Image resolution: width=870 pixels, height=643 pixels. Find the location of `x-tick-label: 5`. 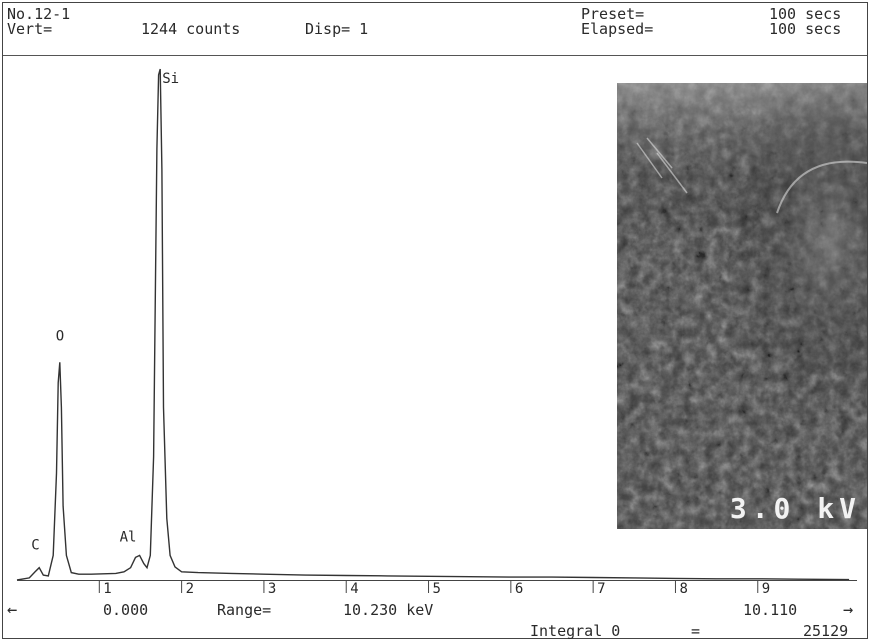

x-tick-label: 5 is located at coordinates (437, 589).